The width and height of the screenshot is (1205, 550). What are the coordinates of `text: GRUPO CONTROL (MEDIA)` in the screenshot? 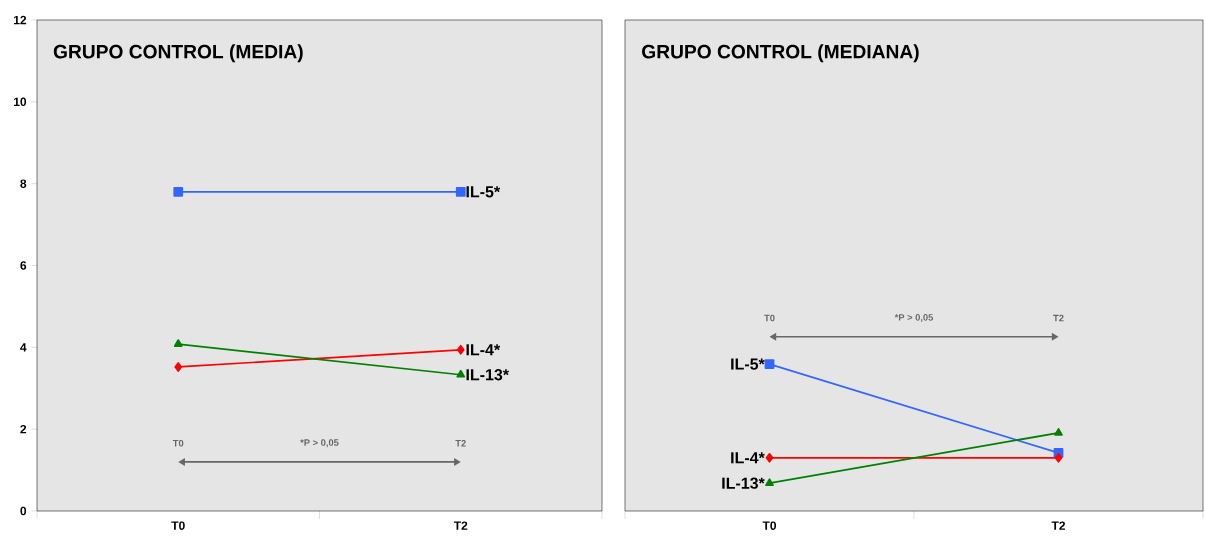 It's located at (178, 53).